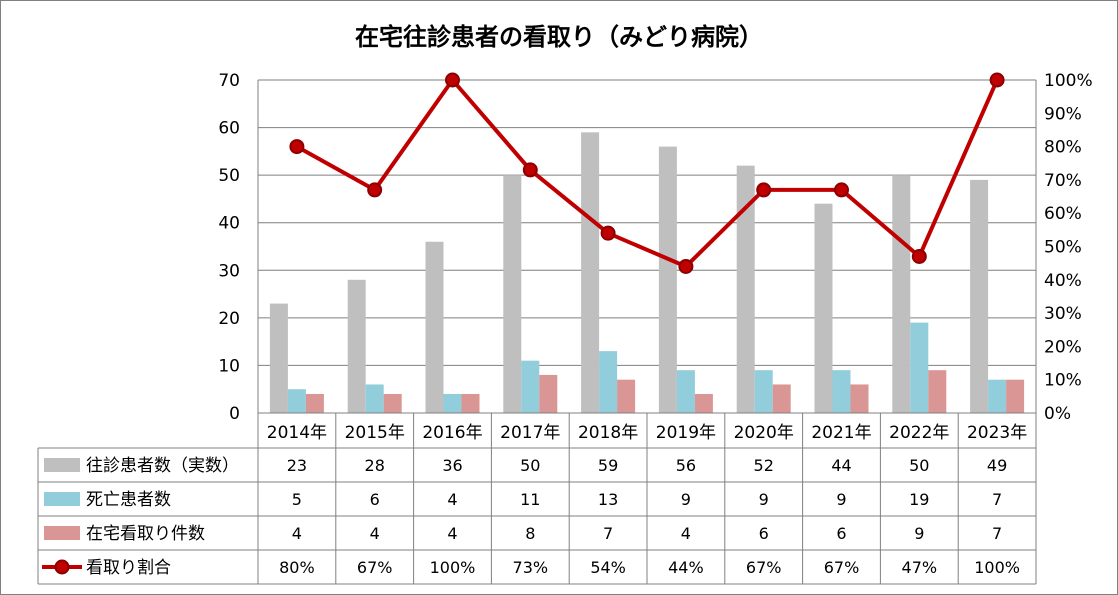  Describe the element at coordinates (1063, 314) in the screenshot. I see `y-right-tick-label: 30%` at that location.